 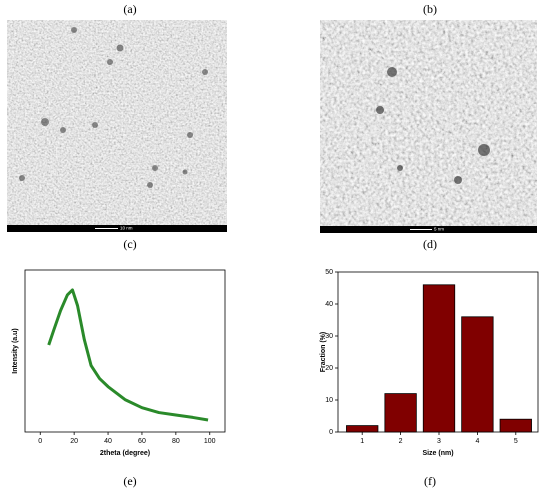 What do you see at coordinates (129, 244) in the screenshot?
I see `panel-label: (c)` at bounding box center [129, 244].